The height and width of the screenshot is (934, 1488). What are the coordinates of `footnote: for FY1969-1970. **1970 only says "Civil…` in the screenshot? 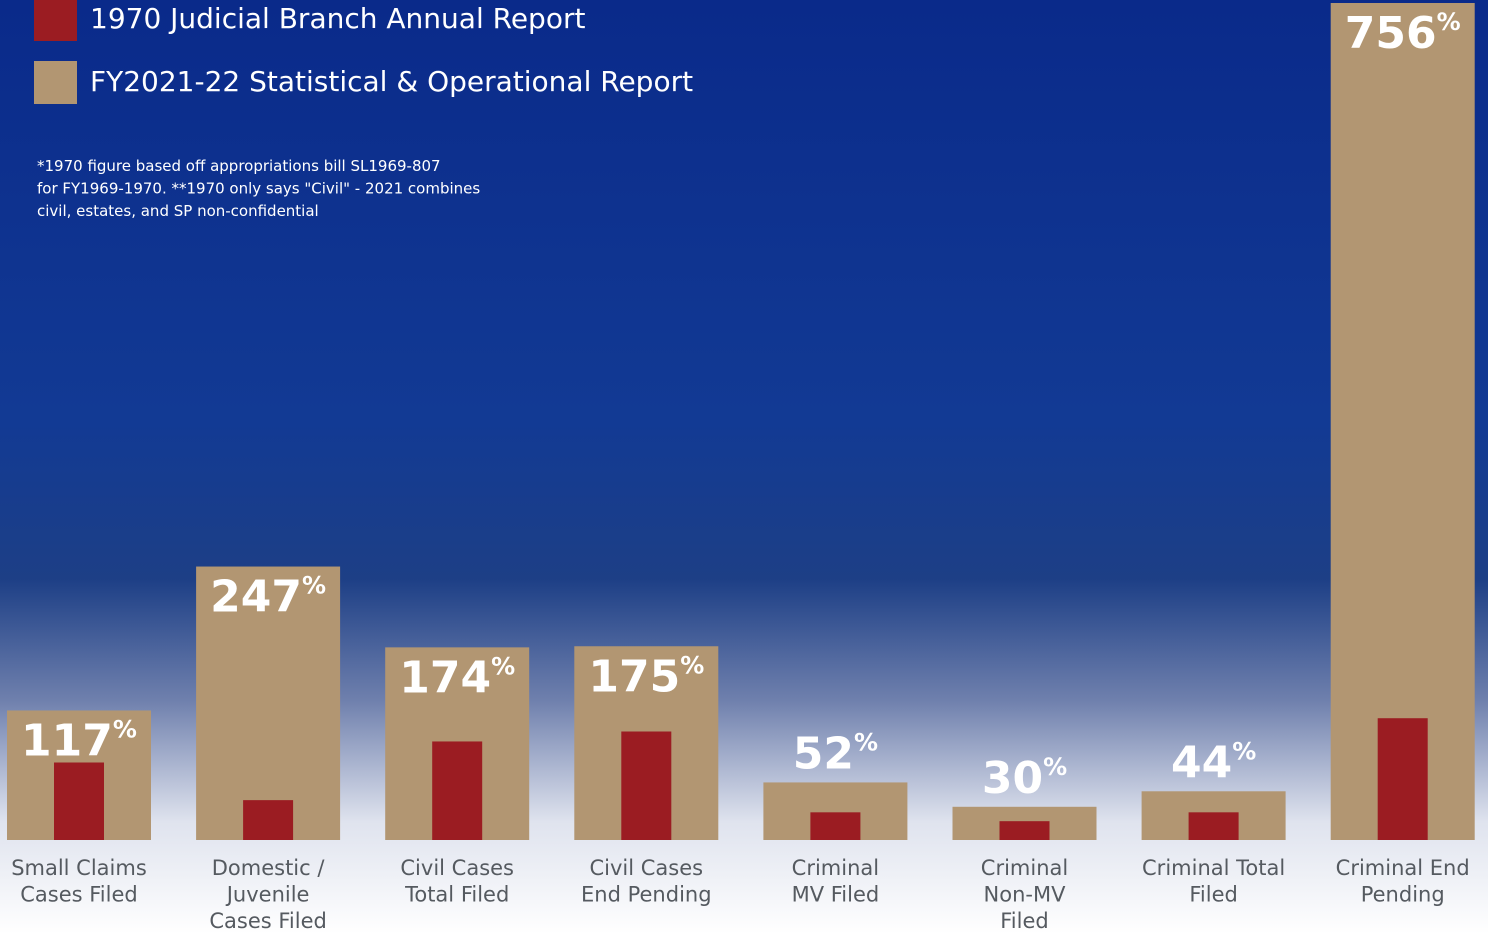 It's located at (258, 189).